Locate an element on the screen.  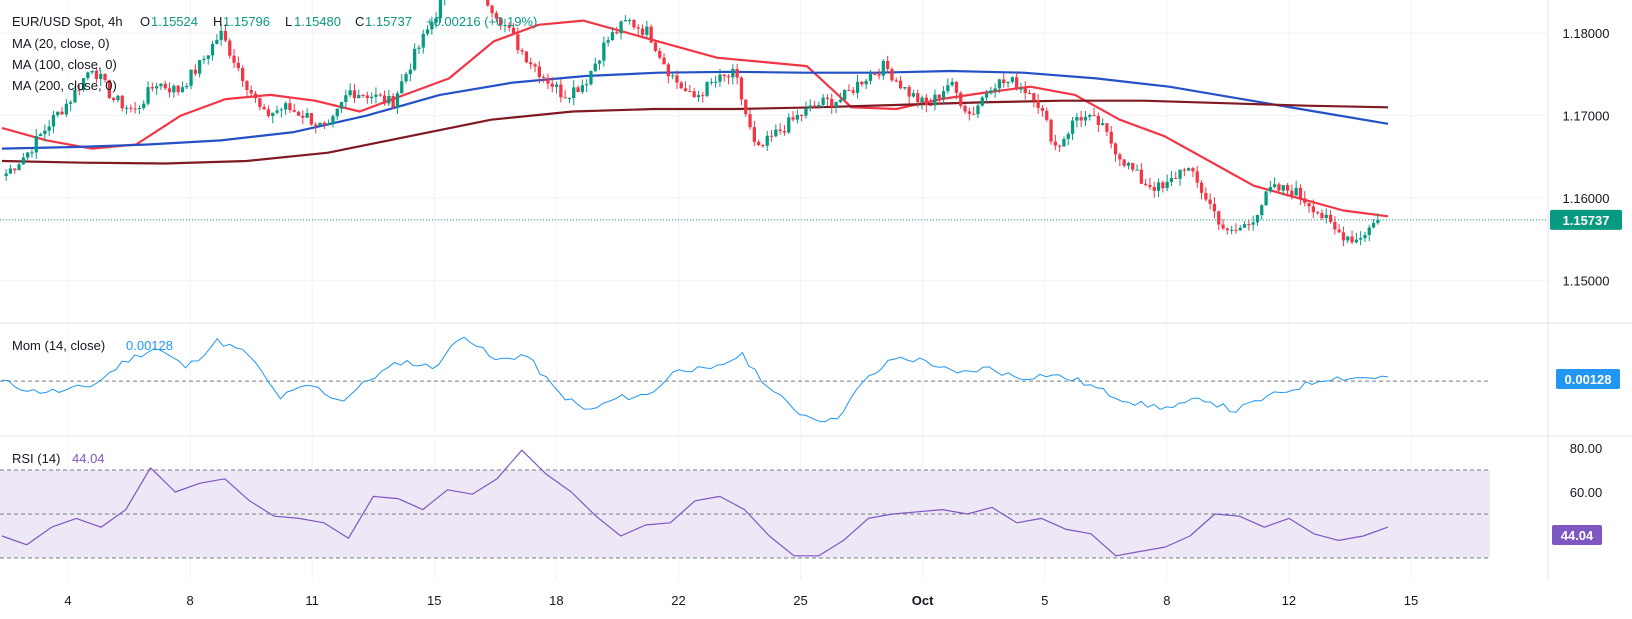
symbol-title: EUR/USD Spot, 4h is located at coordinates (67, 21).